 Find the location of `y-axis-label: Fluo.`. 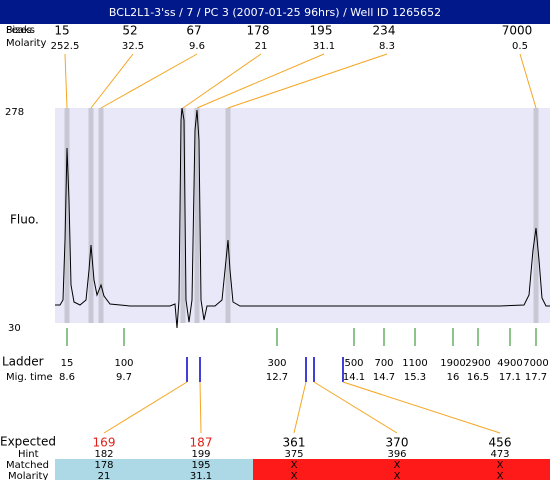

y-axis-label: Fluo. is located at coordinates (24, 220).